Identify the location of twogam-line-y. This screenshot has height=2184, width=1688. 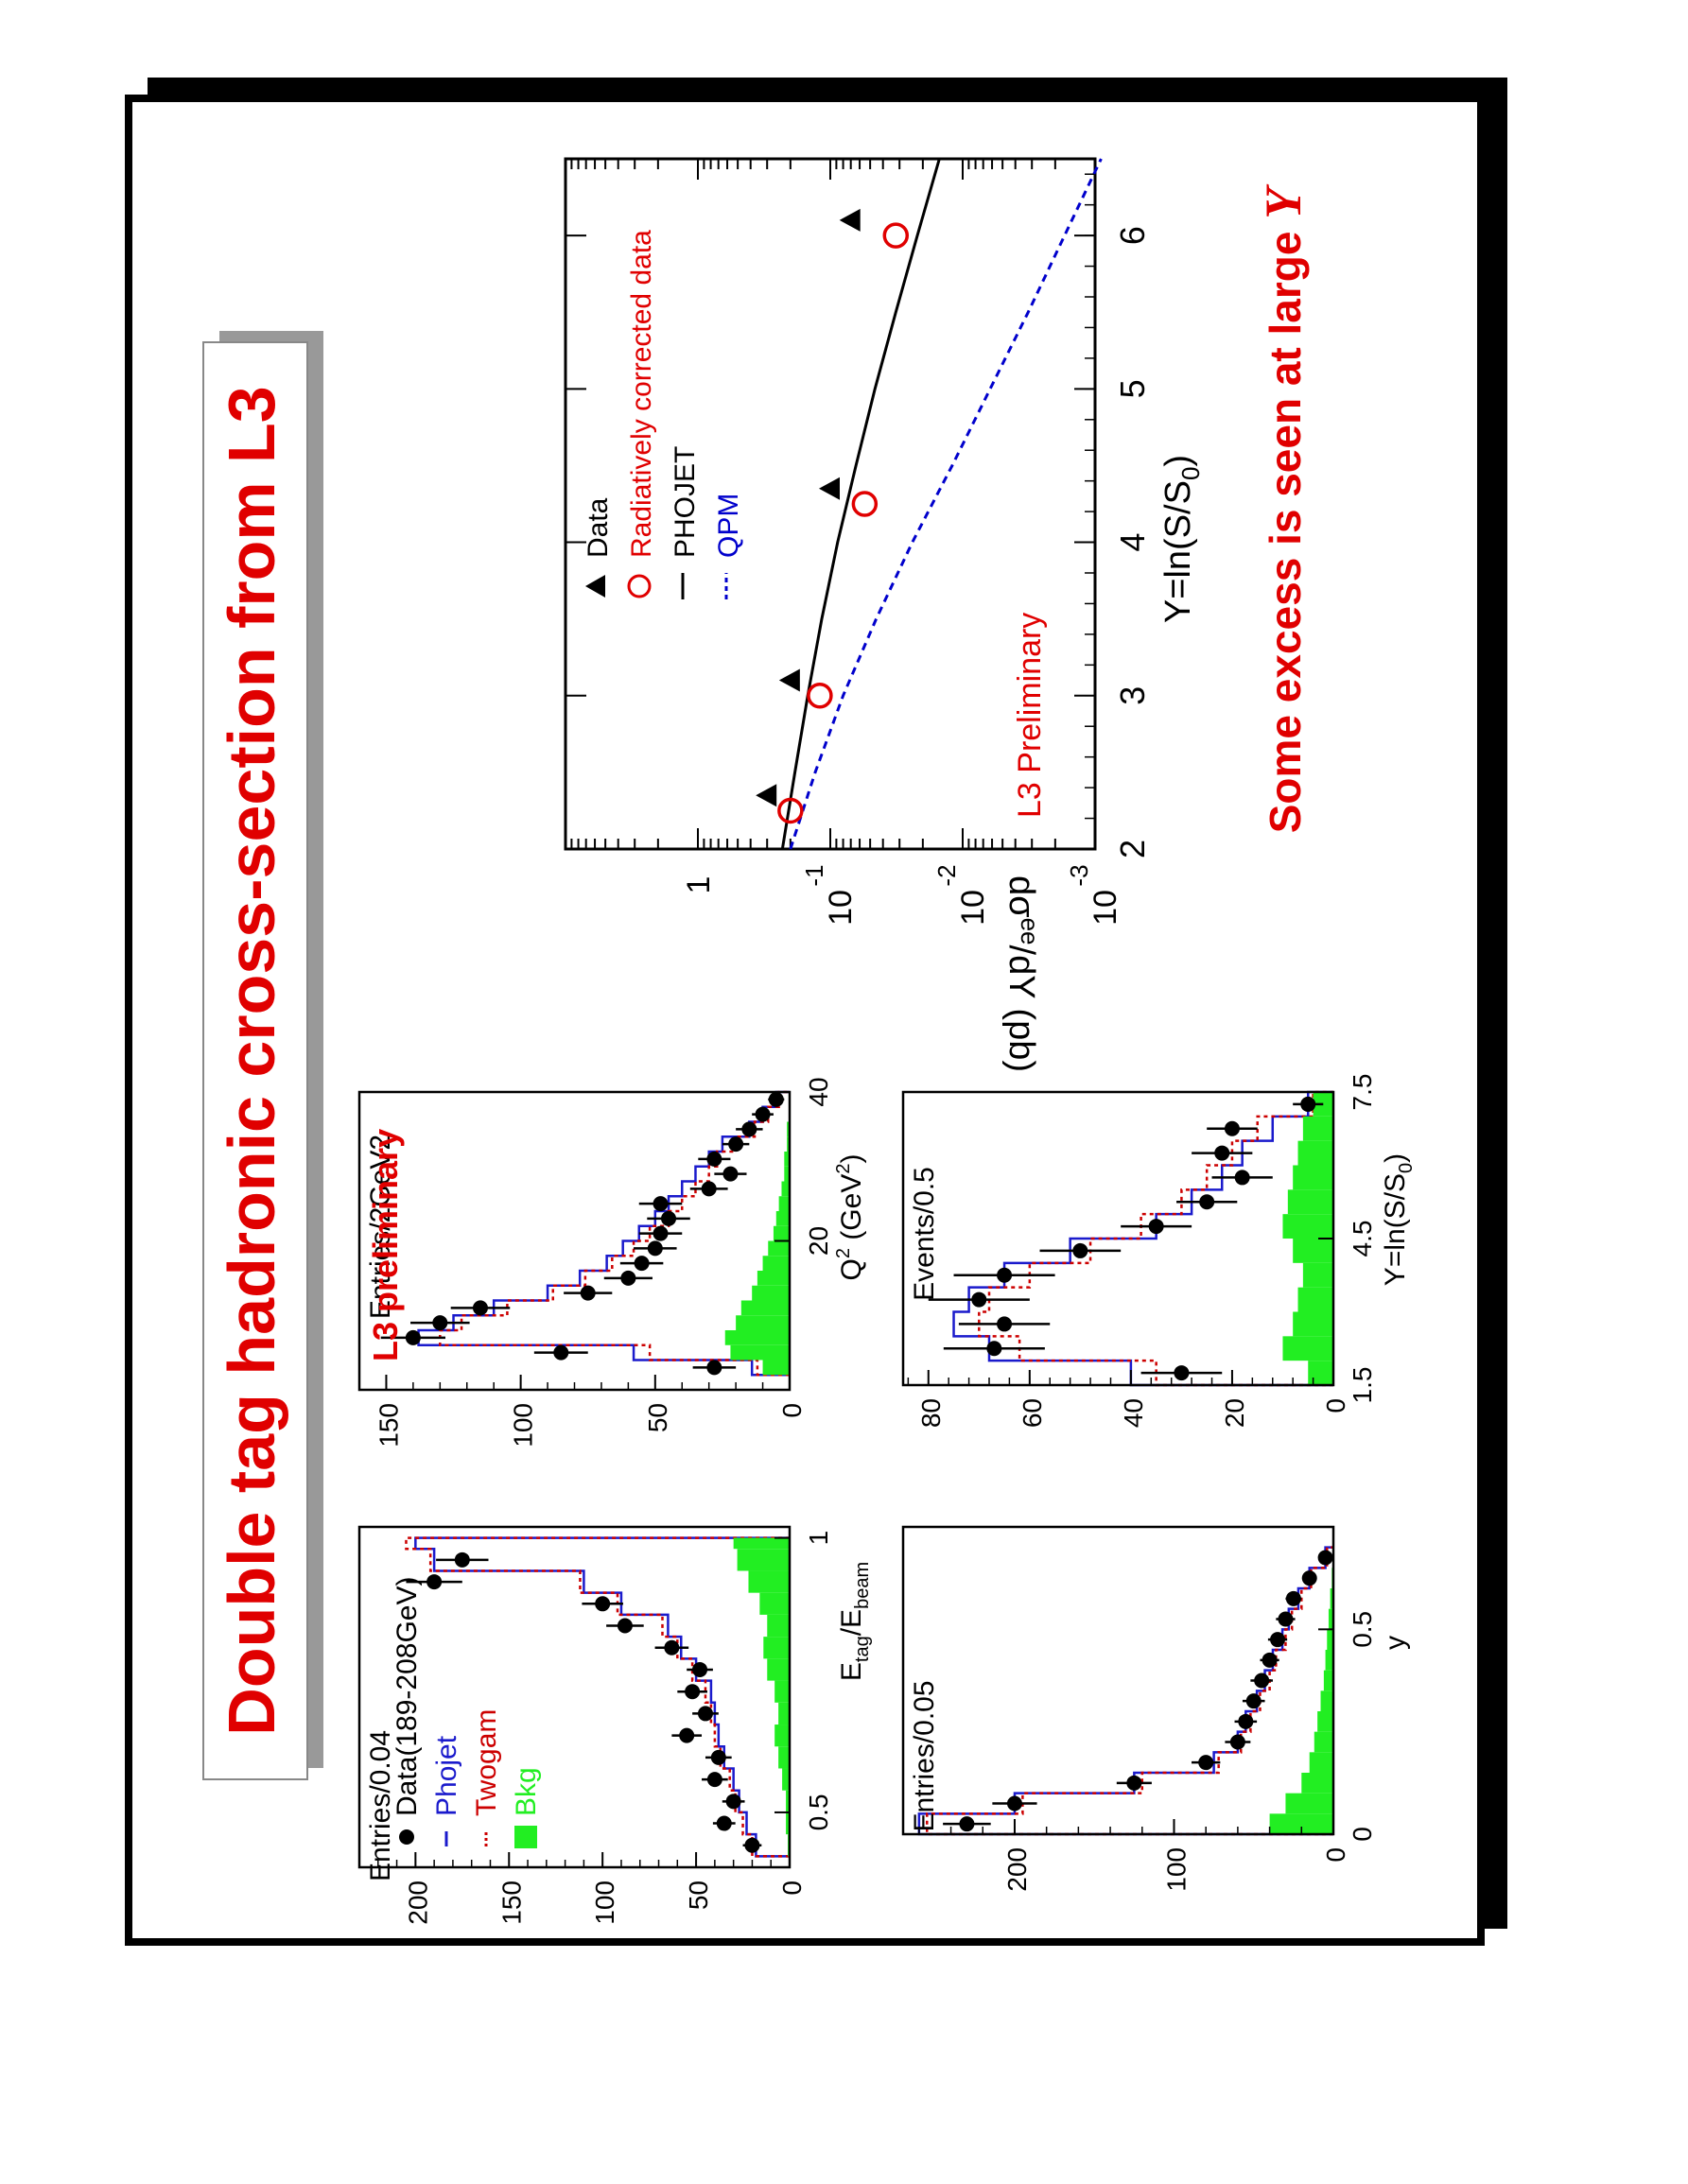
(1129, 1691).